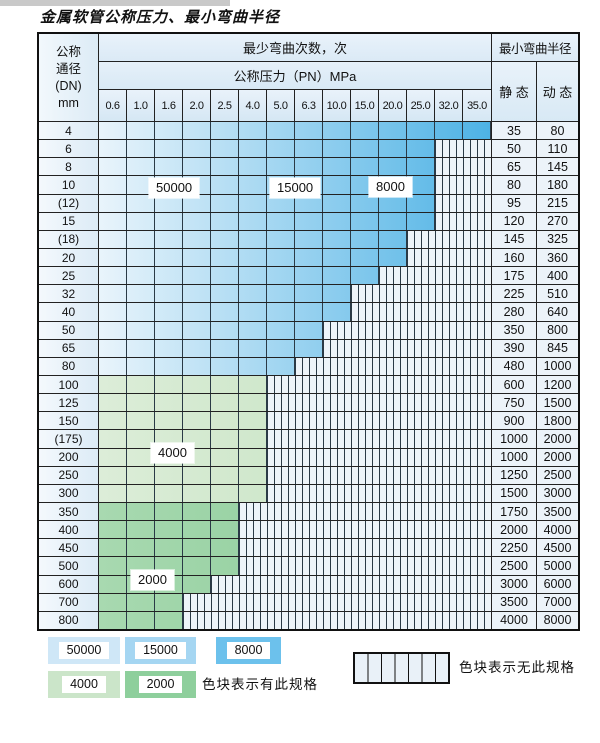  What do you see at coordinates (308, 239) in the screenshot?
I see `table-row: (18) 145 325` at bounding box center [308, 239].